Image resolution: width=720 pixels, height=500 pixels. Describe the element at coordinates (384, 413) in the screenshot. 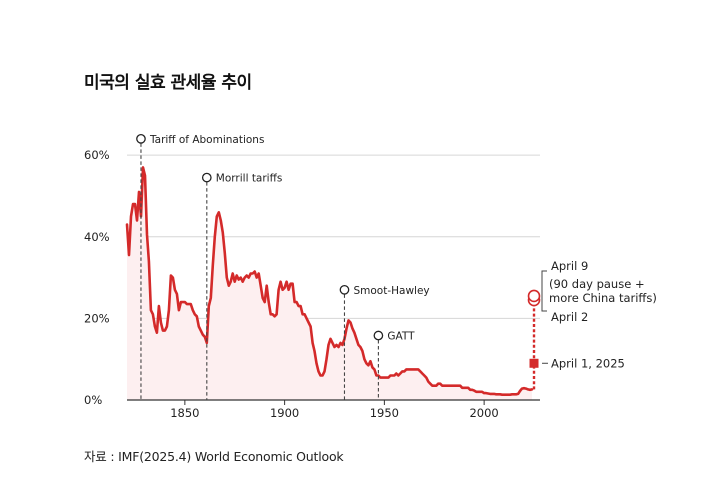

I see `x-tick-label: 1950` at that location.